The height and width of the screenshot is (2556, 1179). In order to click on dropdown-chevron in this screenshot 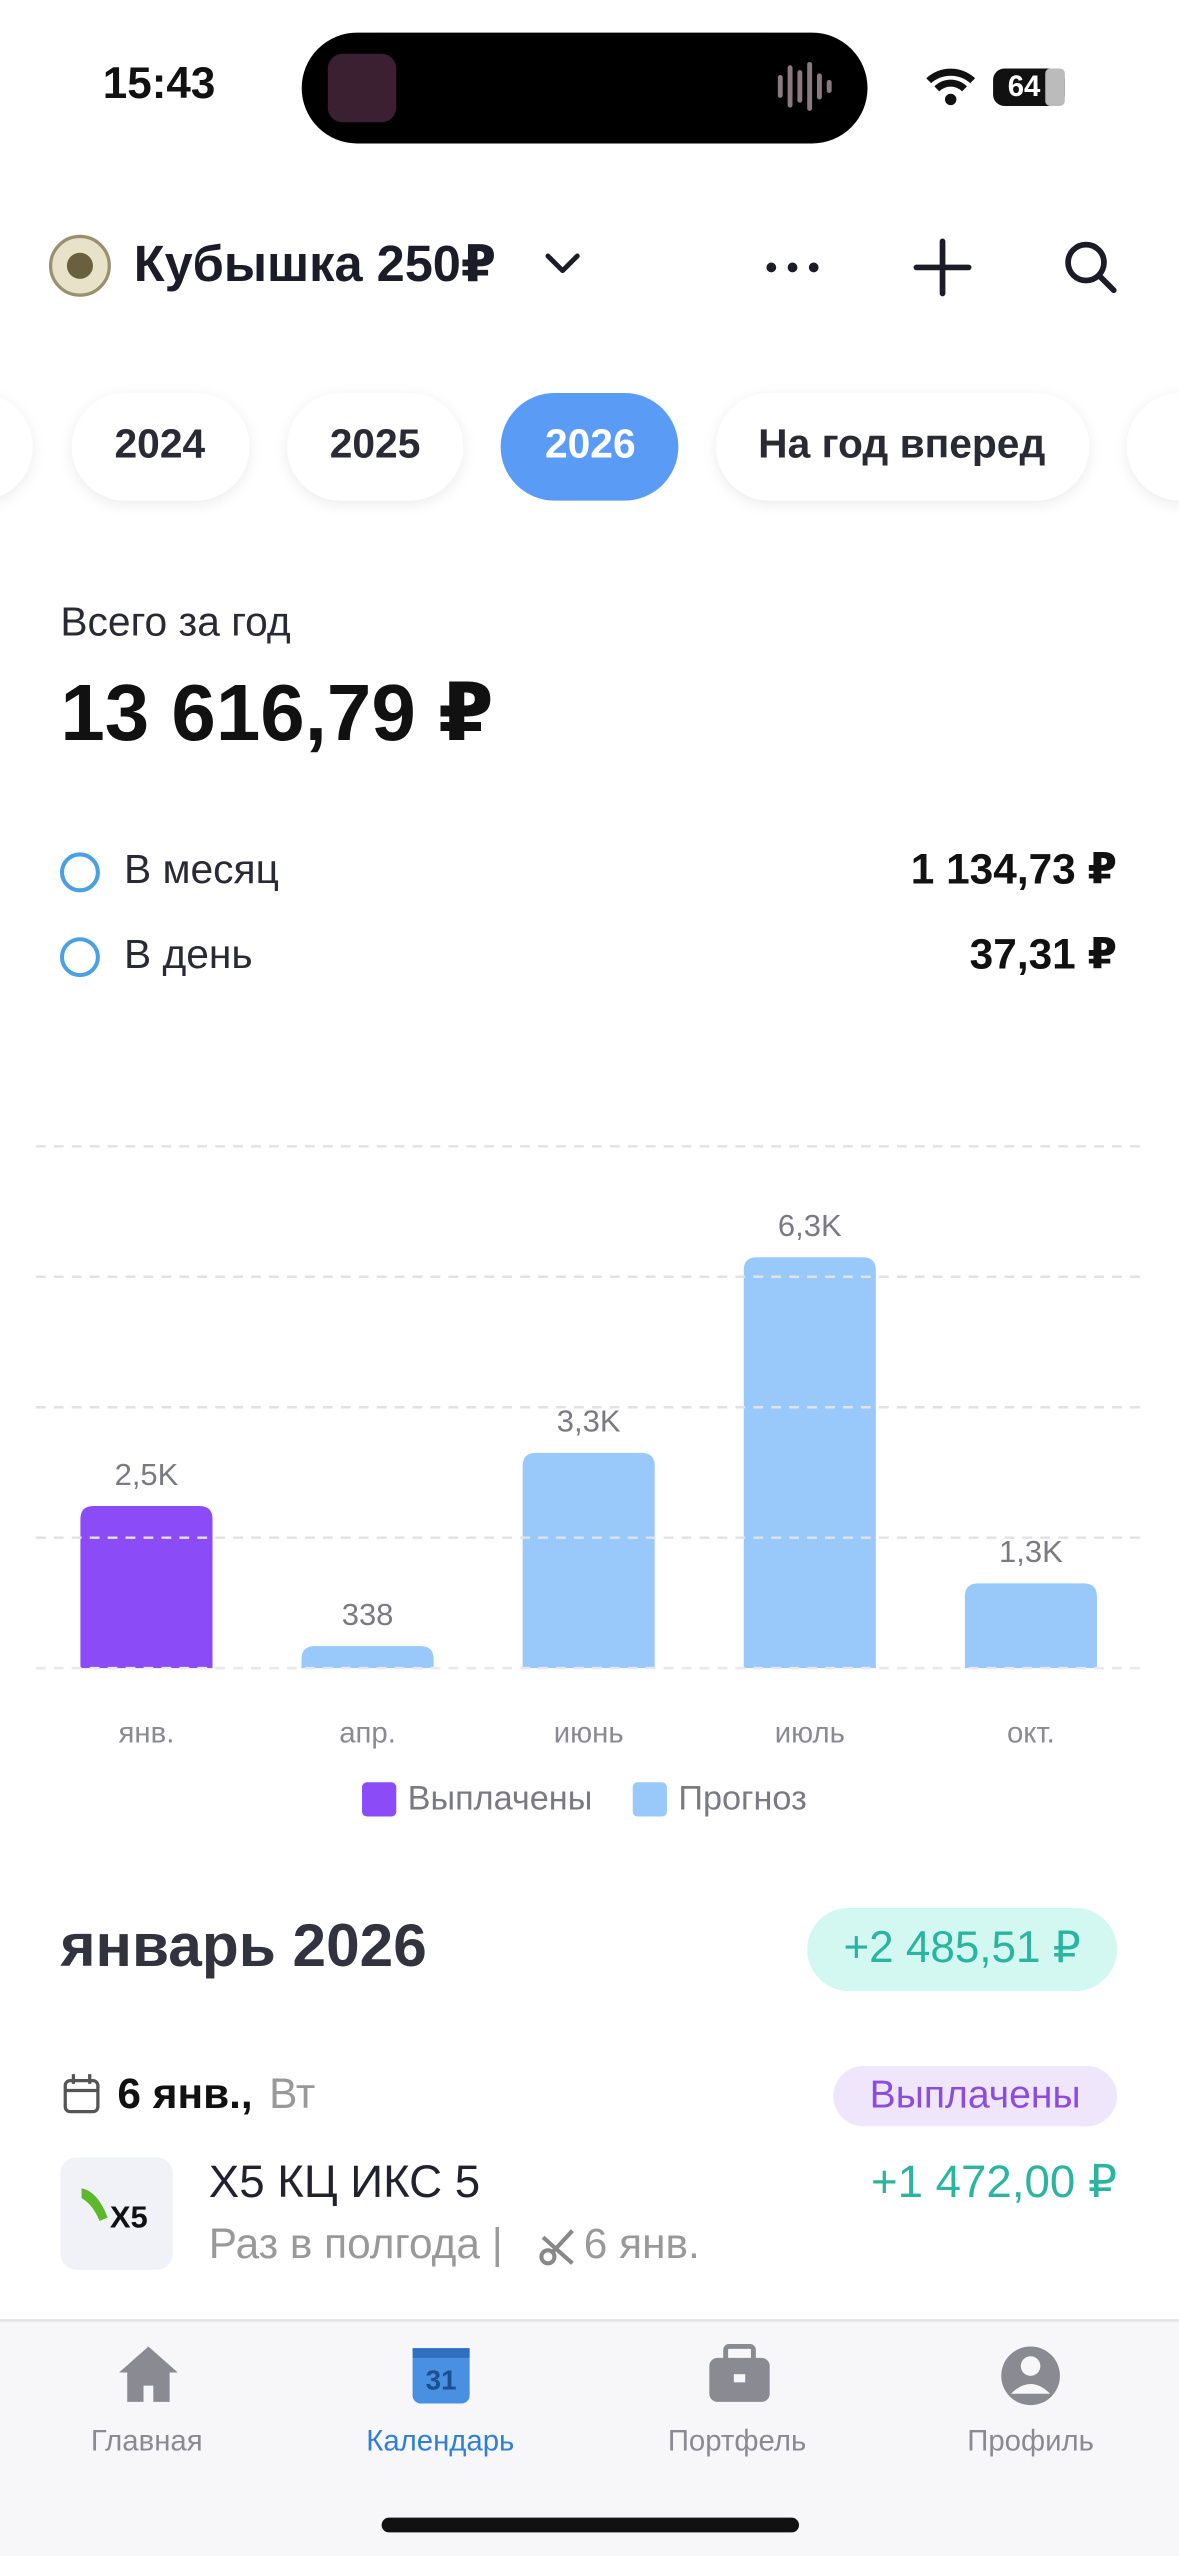, I will do `click(562, 263)`.